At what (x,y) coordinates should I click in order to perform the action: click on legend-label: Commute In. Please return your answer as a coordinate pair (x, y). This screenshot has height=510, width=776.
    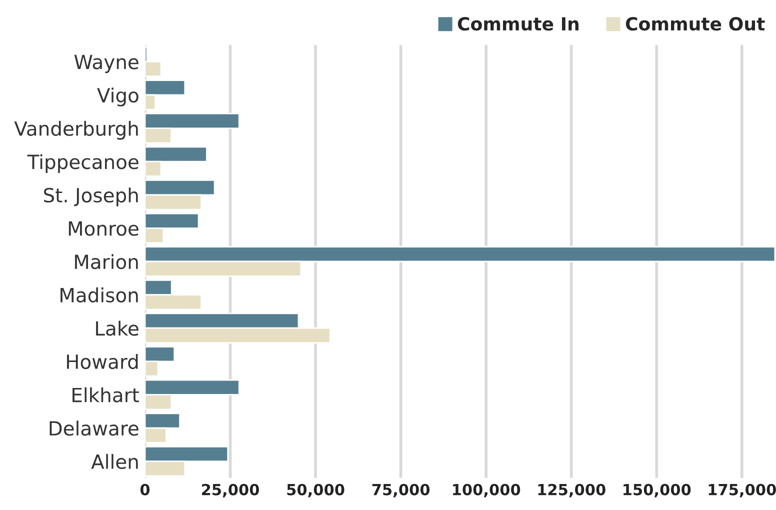
    Looking at the image, I should click on (518, 24).